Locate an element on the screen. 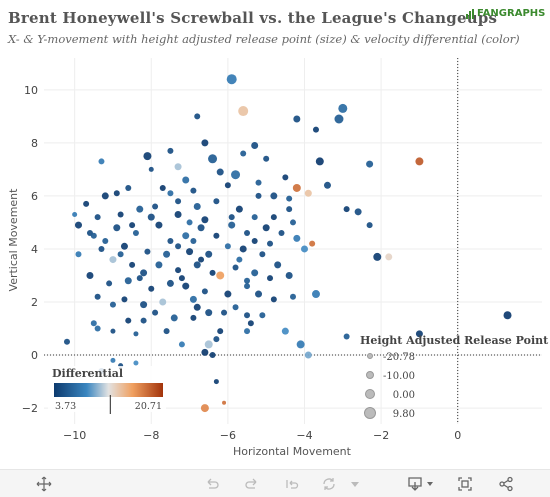  redo-icon is located at coordinates (252, 484).